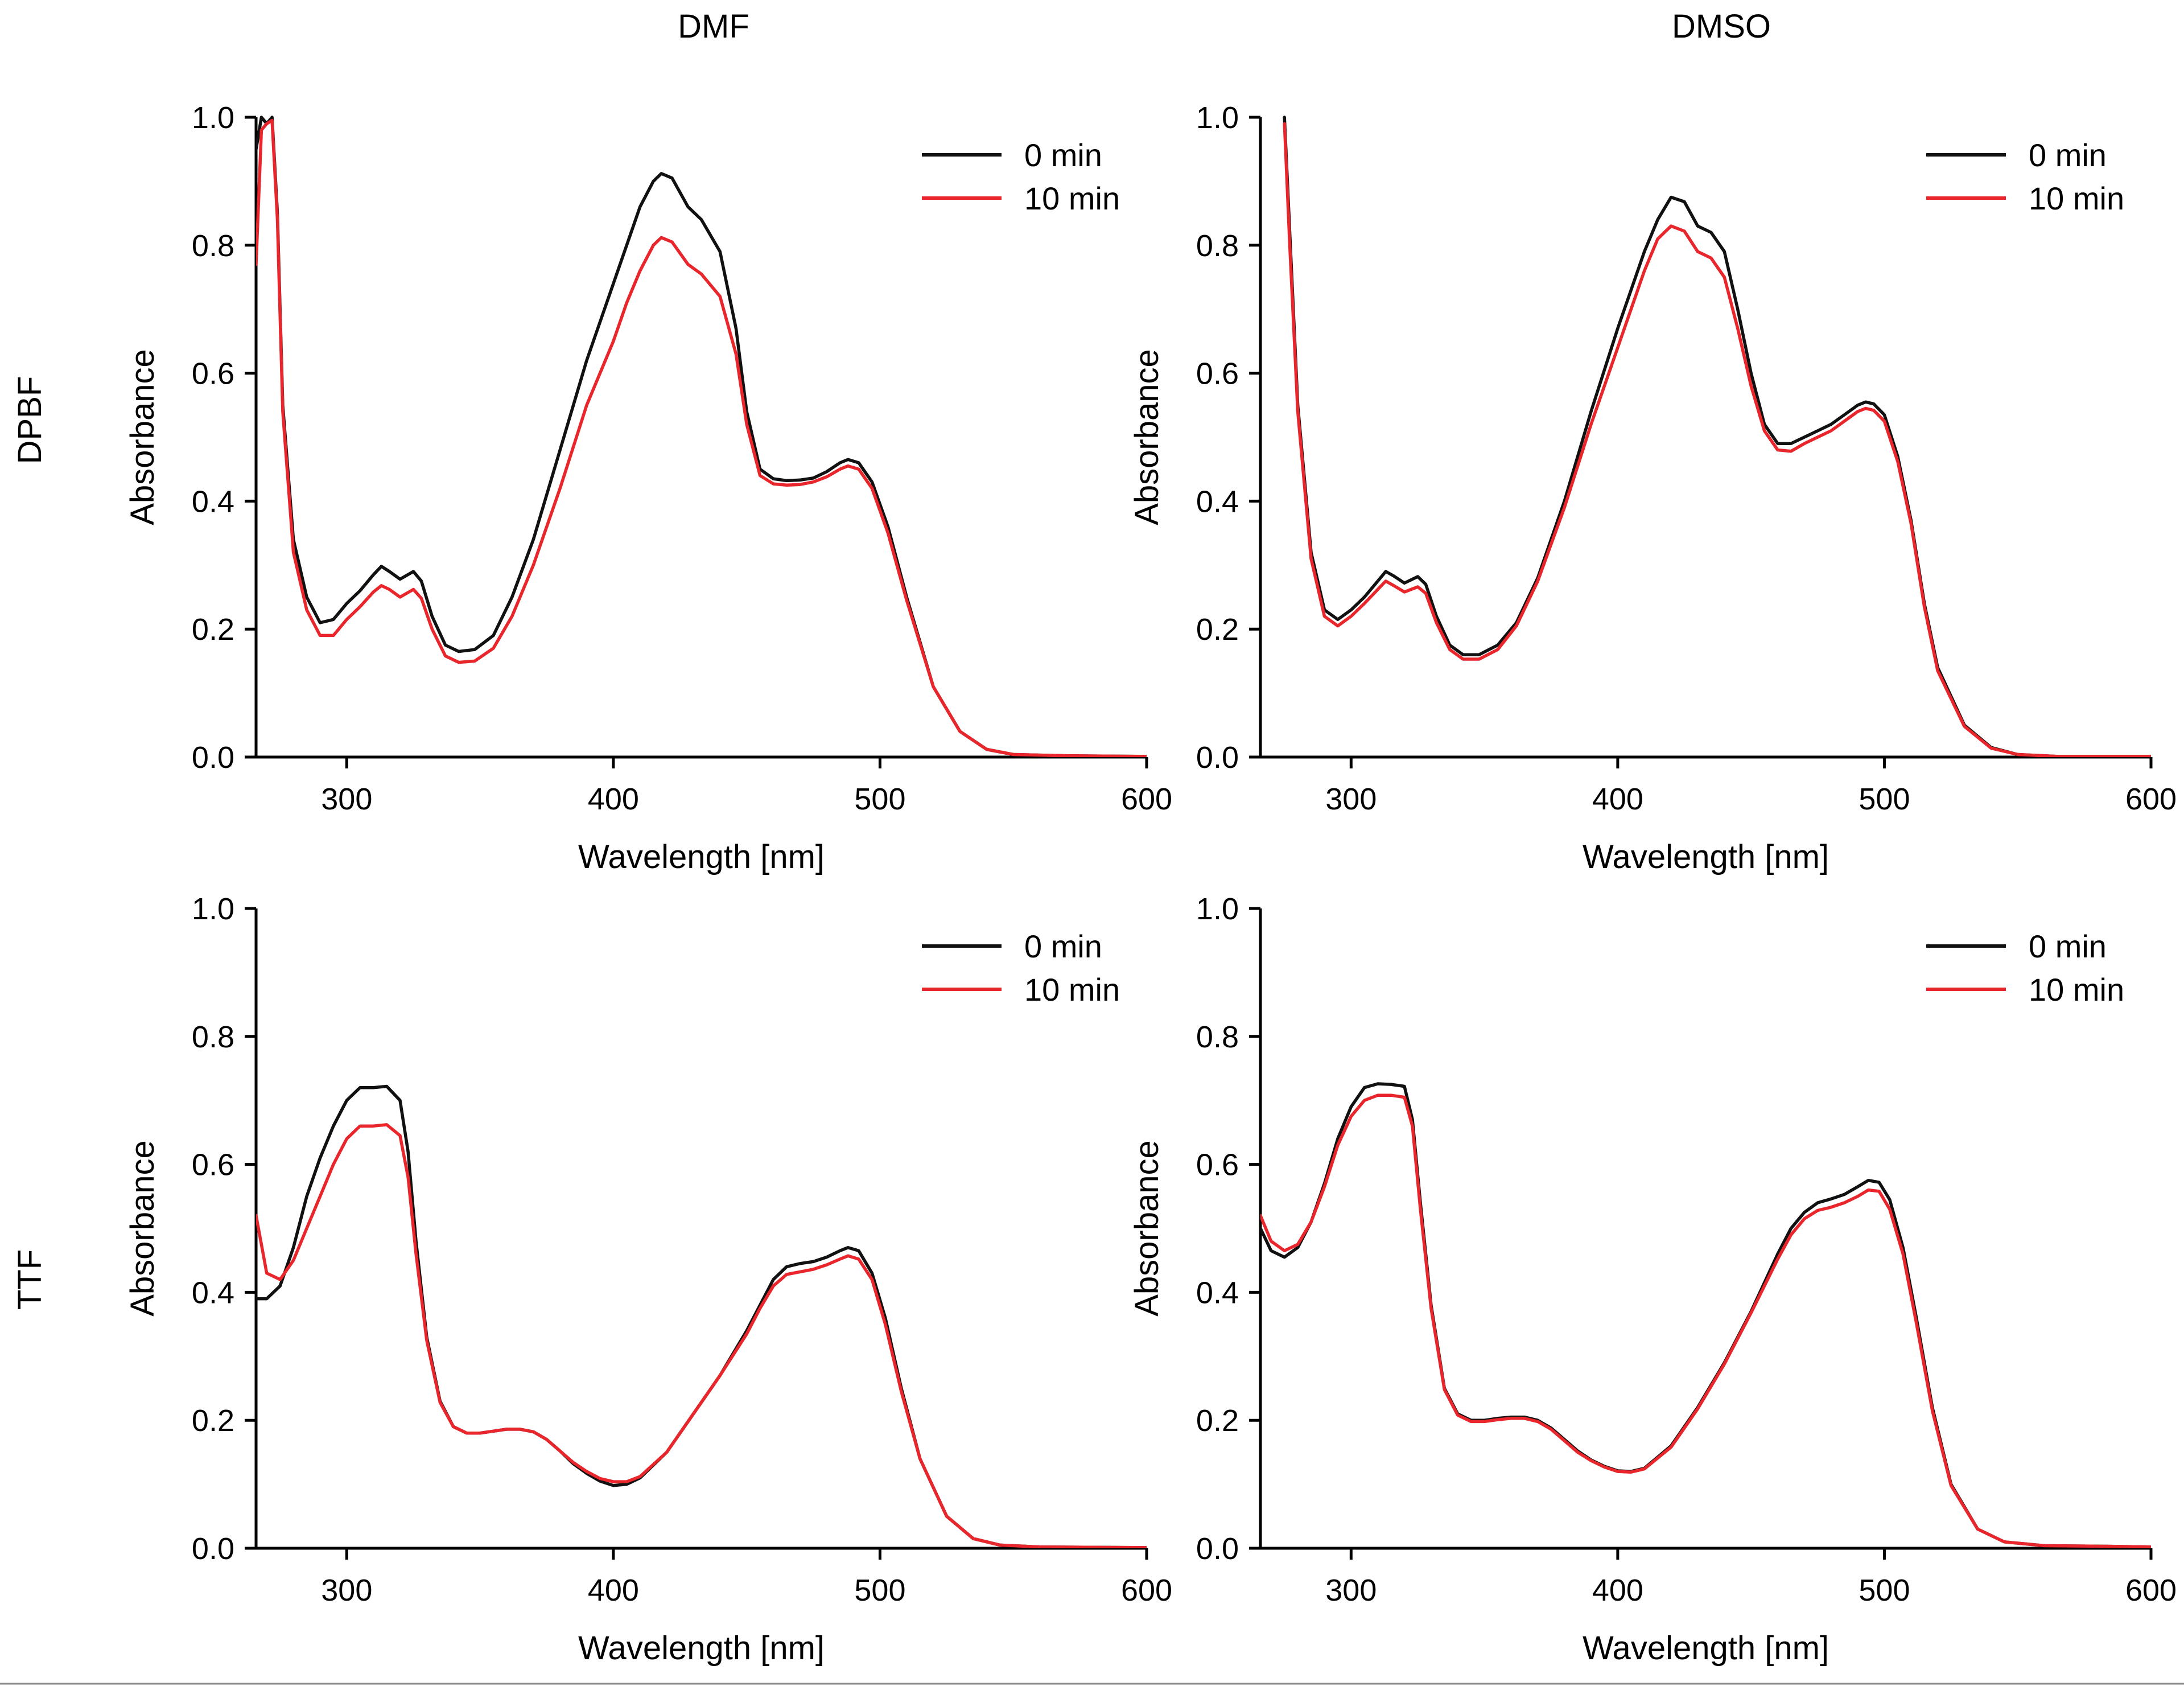 The width and height of the screenshot is (2184, 1686). What do you see at coordinates (713, 26) in the screenshot?
I see `column-title-dmf: DMF` at bounding box center [713, 26].